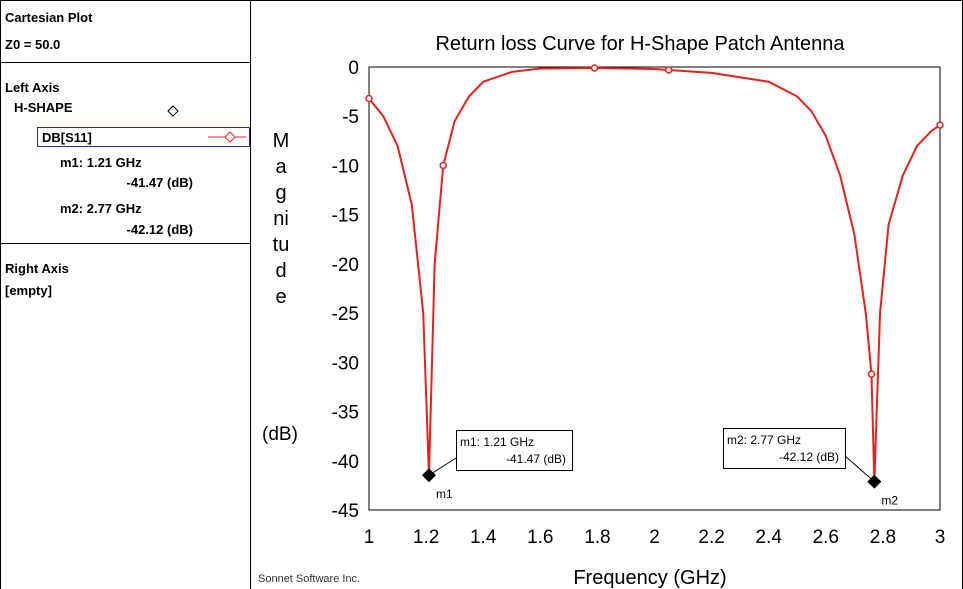 This screenshot has height=589, width=963. What do you see at coordinates (230, 137) in the screenshot?
I see `legend-symbol` at bounding box center [230, 137].